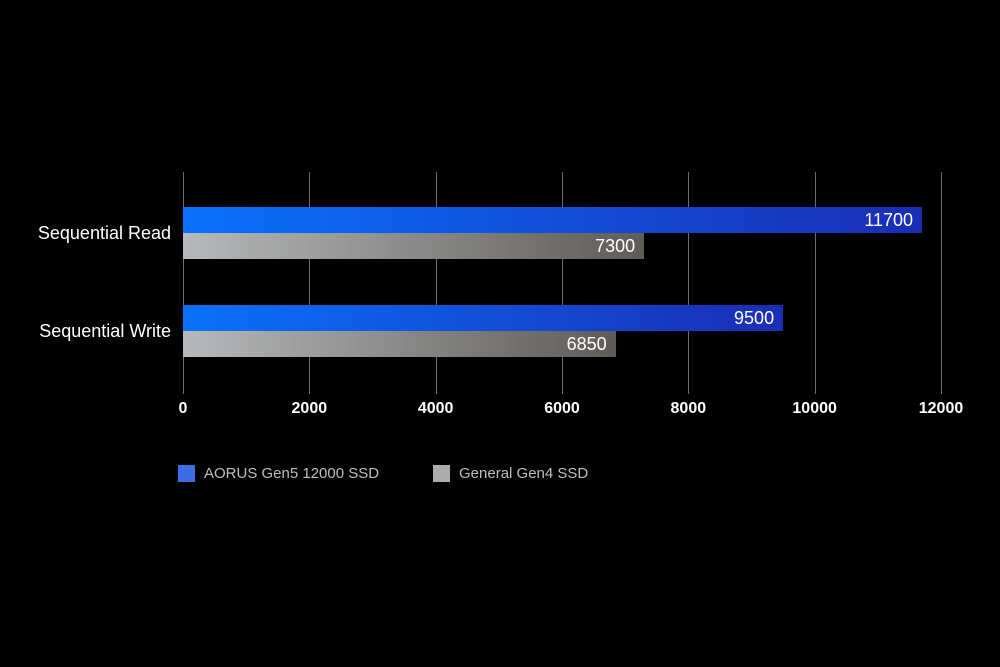 The height and width of the screenshot is (667, 1000). I want to click on legend-item-general-gen4-ssd: General Gen4 SSD, so click(510, 473).